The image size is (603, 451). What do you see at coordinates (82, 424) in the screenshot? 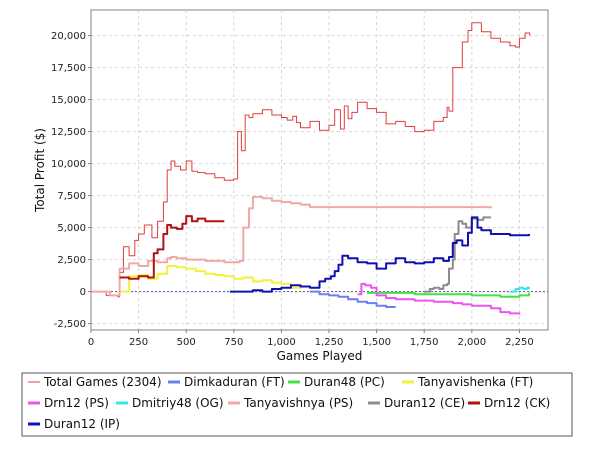
I see `legend-entry: Duran12 (IP)` at bounding box center [82, 424].